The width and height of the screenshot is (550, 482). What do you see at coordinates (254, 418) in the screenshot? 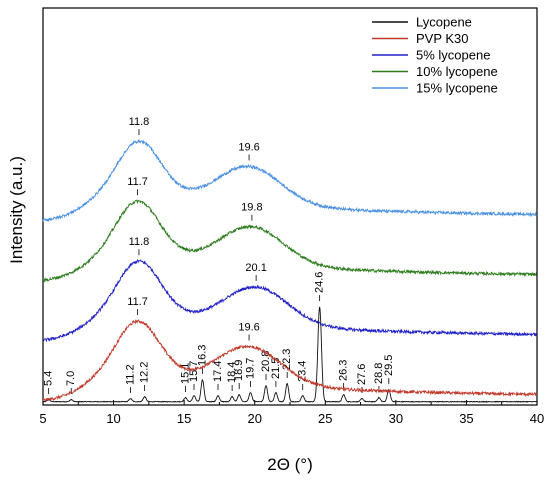
I see `x-tick-label: 20` at bounding box center [254, 418].